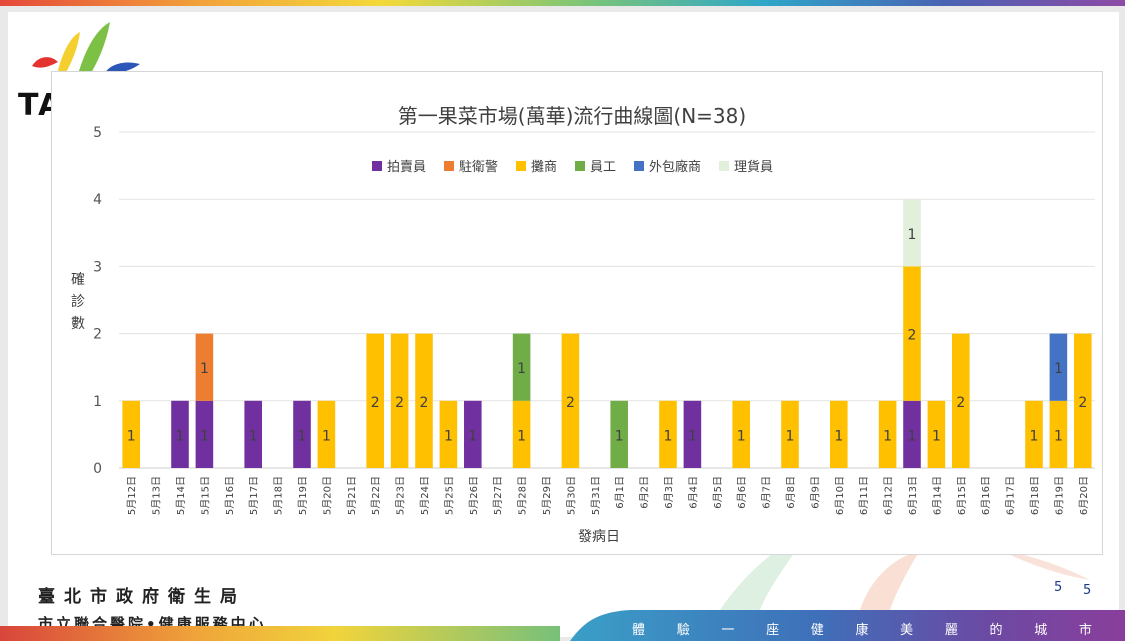 The image size is (1125, 641). I want to click on x-tick-label: 6月14日, so click(937, 495).